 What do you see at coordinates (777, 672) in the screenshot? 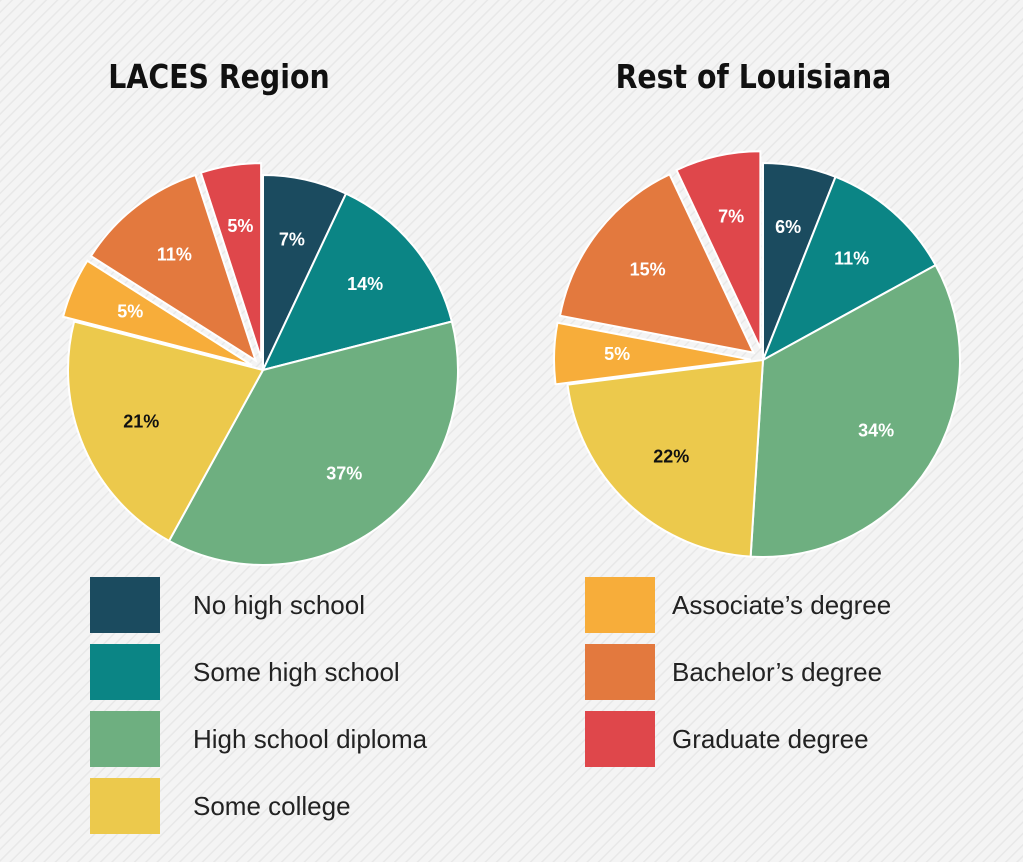
I see `legend-label: Bachelor’s degree` at bounding box center [777, 672].